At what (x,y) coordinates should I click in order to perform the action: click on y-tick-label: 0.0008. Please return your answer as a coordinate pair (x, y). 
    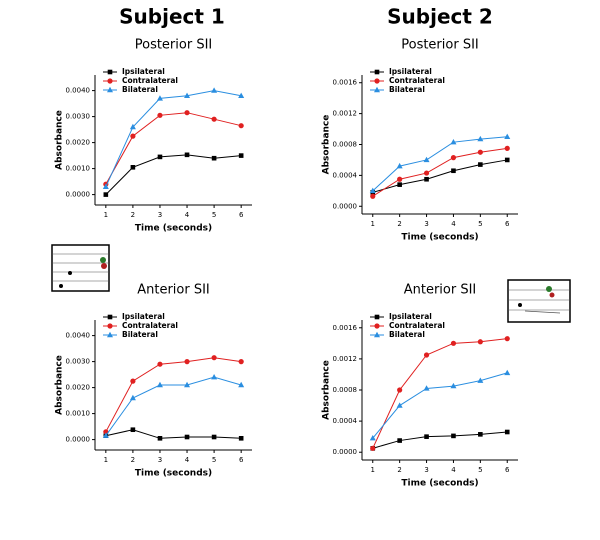
    Looking at the image, I should click on (345, 390).